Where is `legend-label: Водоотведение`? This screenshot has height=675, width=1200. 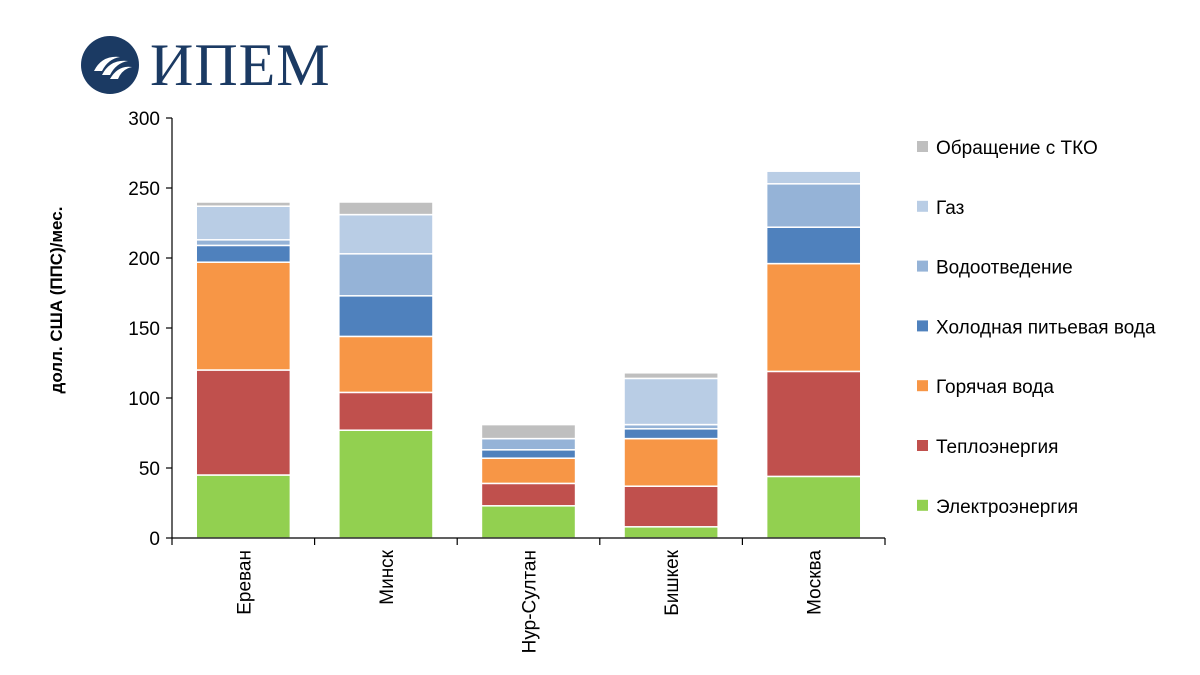
legend-label: Водоотведение is located at coordinates (1004, 268).